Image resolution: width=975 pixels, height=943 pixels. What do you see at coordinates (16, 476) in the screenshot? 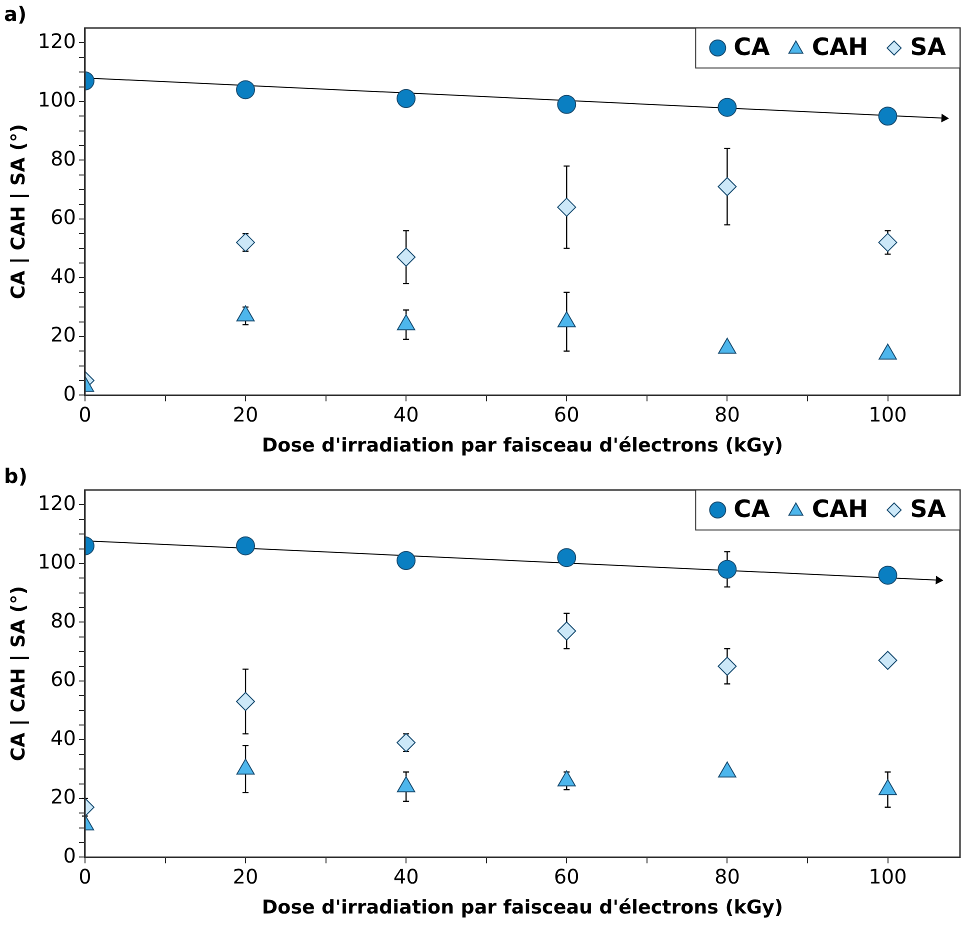
I see `chart-title: b)` at bounding box center [16, 476].